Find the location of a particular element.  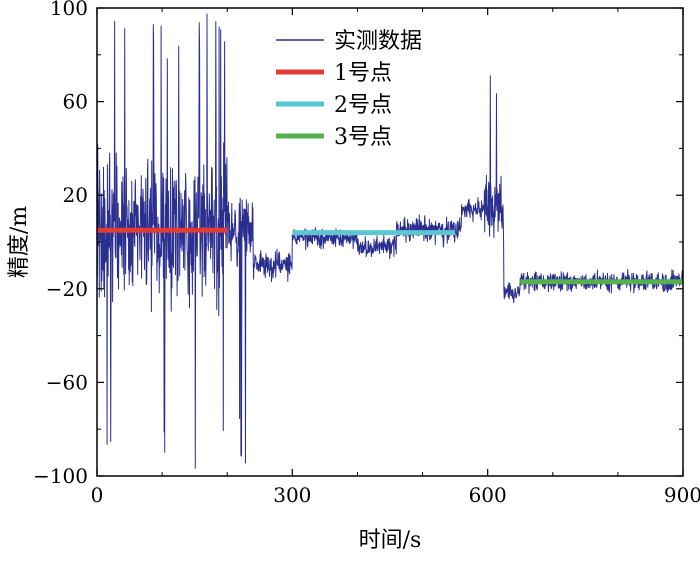

legend-label: 3号点 is located at coordinates (363, 137).